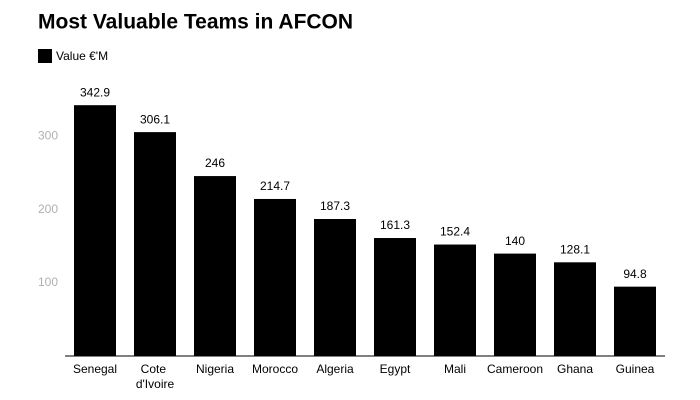 This screenshot has height=400, width=700. What do you see at coordinates (215, 163) in the screenshot?
I see `value-label: 246` at bounding box center [215, 163].